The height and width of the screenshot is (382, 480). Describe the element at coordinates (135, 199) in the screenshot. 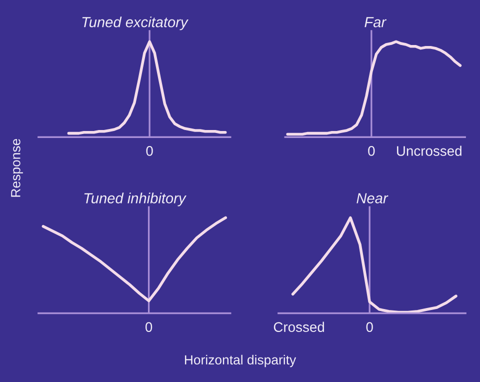

I see `chart-title: Tuned inhibitory` at that location.